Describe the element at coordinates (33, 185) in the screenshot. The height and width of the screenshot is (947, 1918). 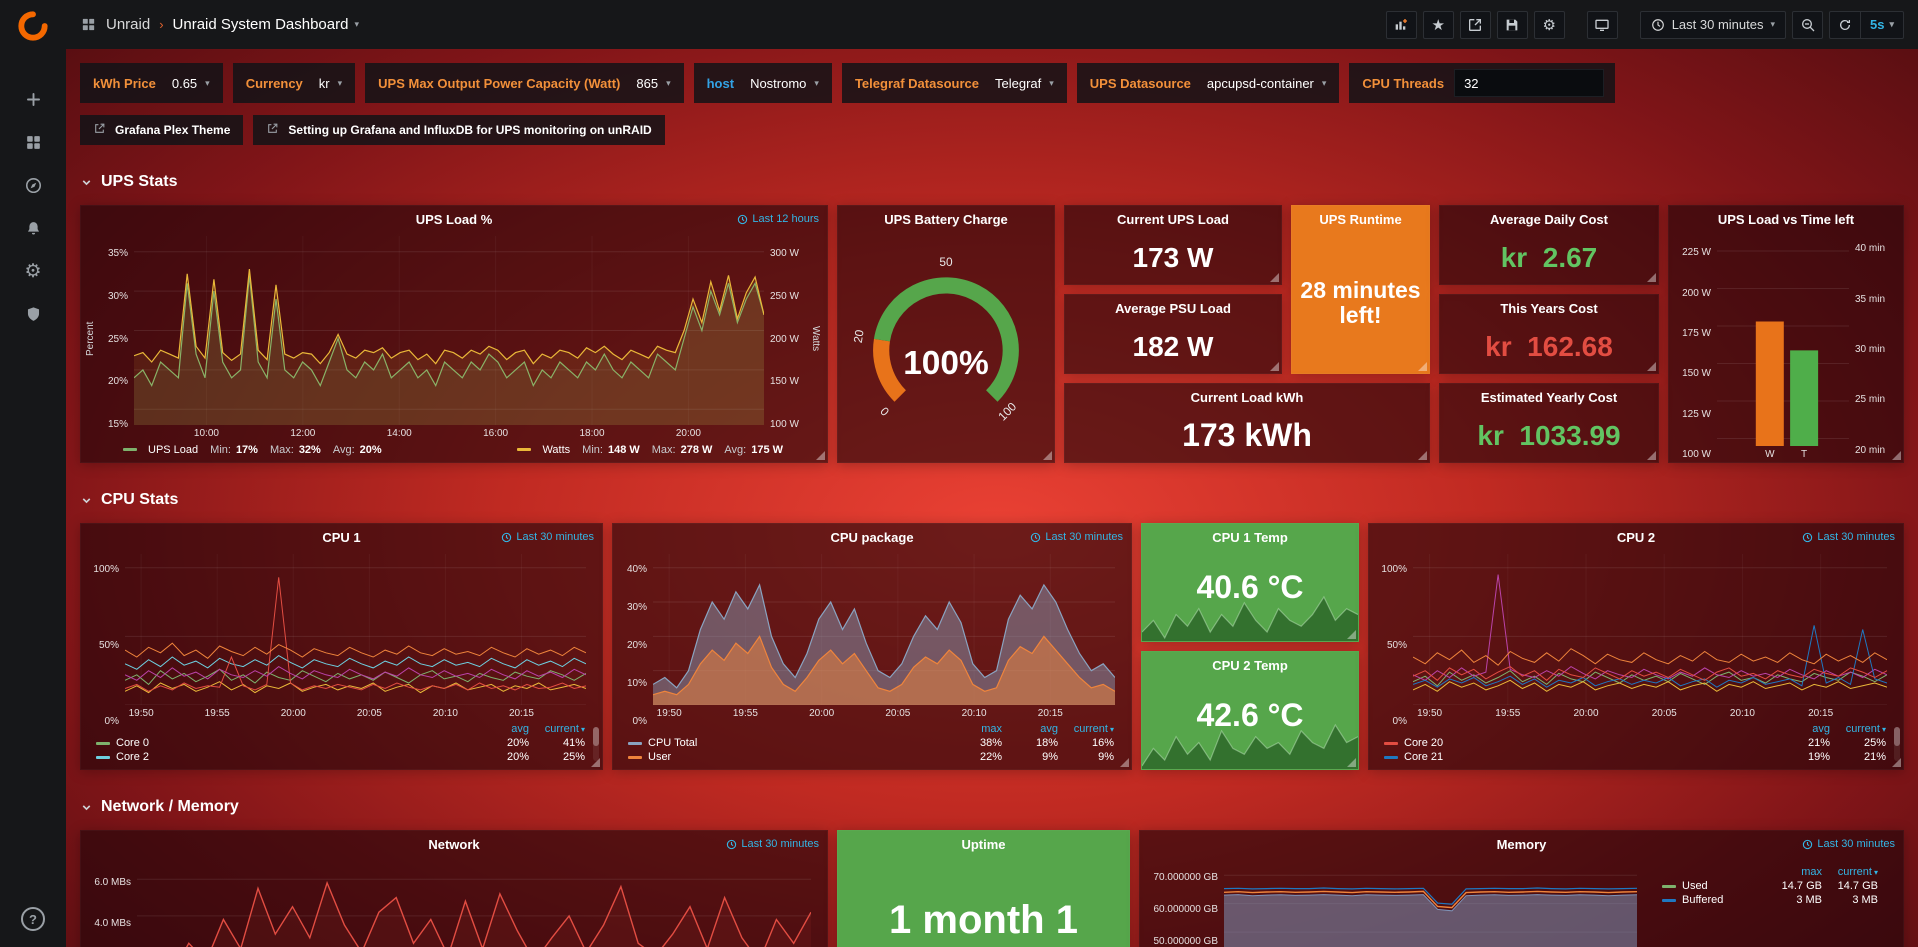
I see `explore-compass-icon` at that location.